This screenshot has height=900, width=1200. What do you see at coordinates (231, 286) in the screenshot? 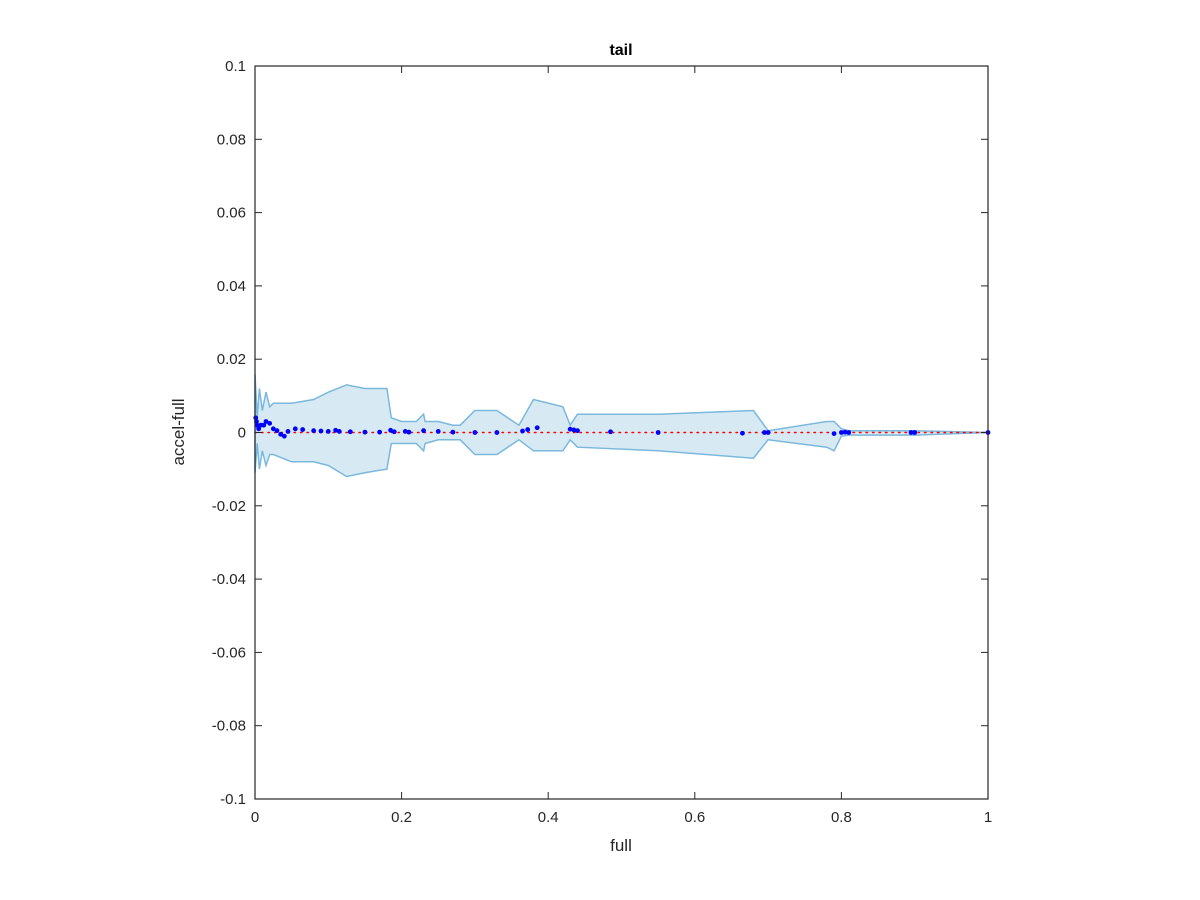
I see `y-tick-label: 0.04` at bounding box center [231, 286].